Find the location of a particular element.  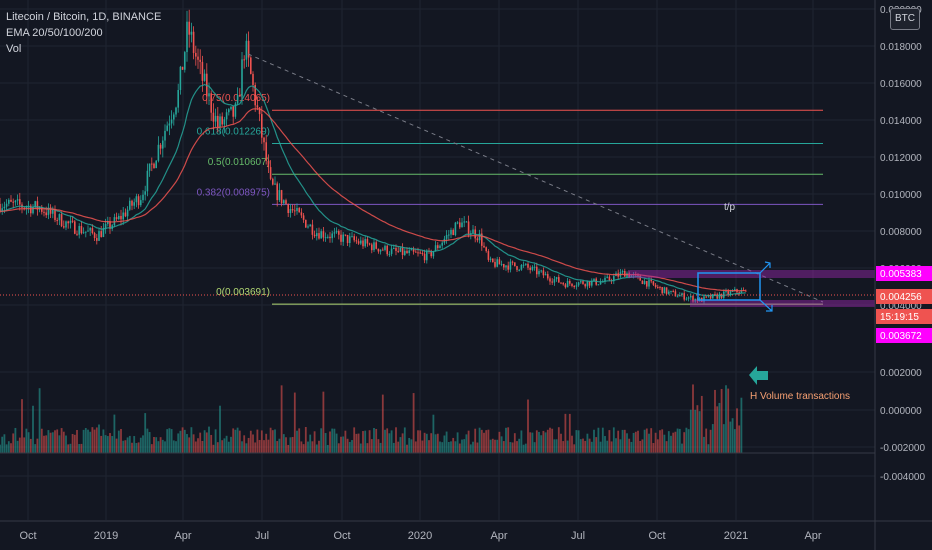

fib-level-label: 0.75(0.014065) is located at coordinates (236, 98).